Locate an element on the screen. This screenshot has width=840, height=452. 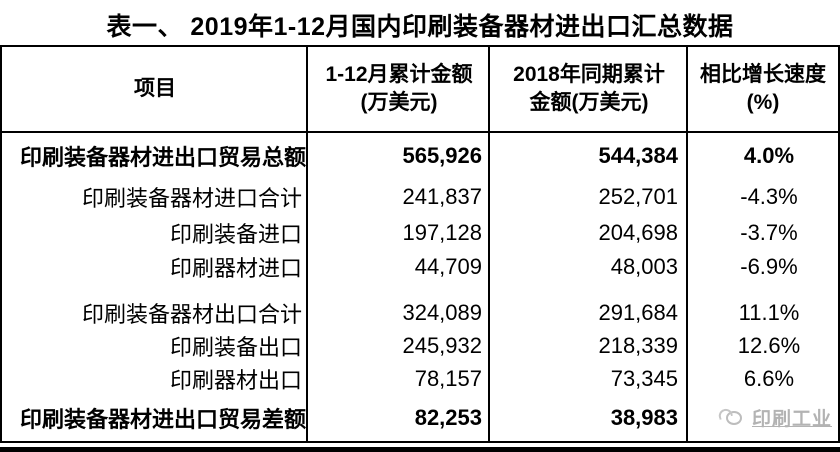
table-row-materials-import: 印刷器材进口 44,709 48,003 -6.9% is located at coordinates (420, 266).